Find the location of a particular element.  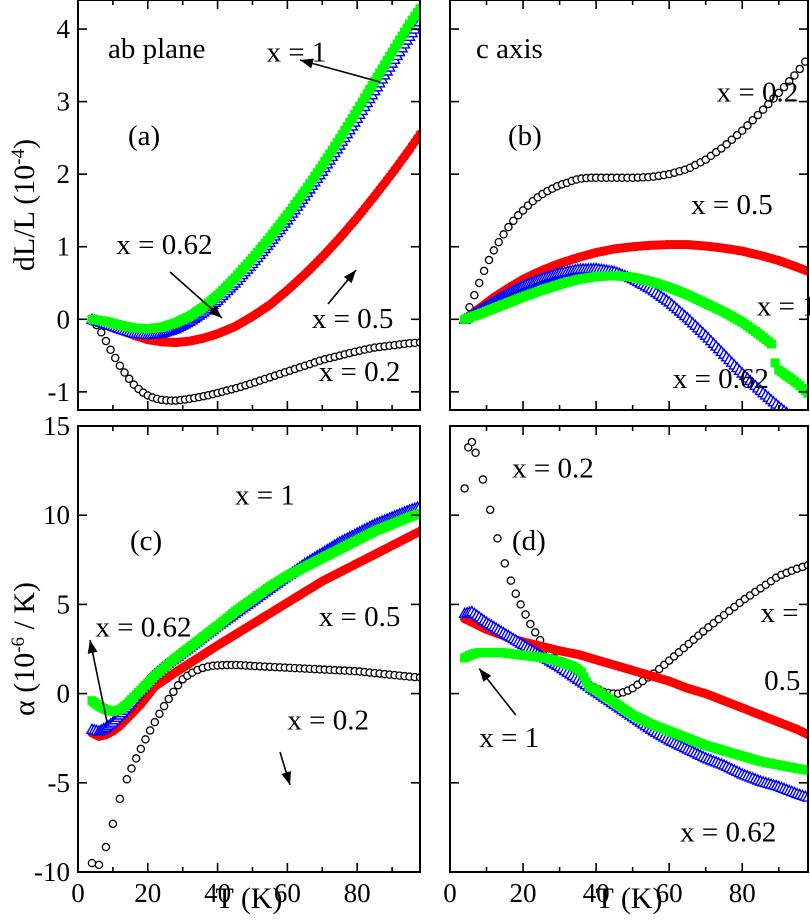

y-axis-label: α (10-6 / K) is located at coordinates (25, 649).